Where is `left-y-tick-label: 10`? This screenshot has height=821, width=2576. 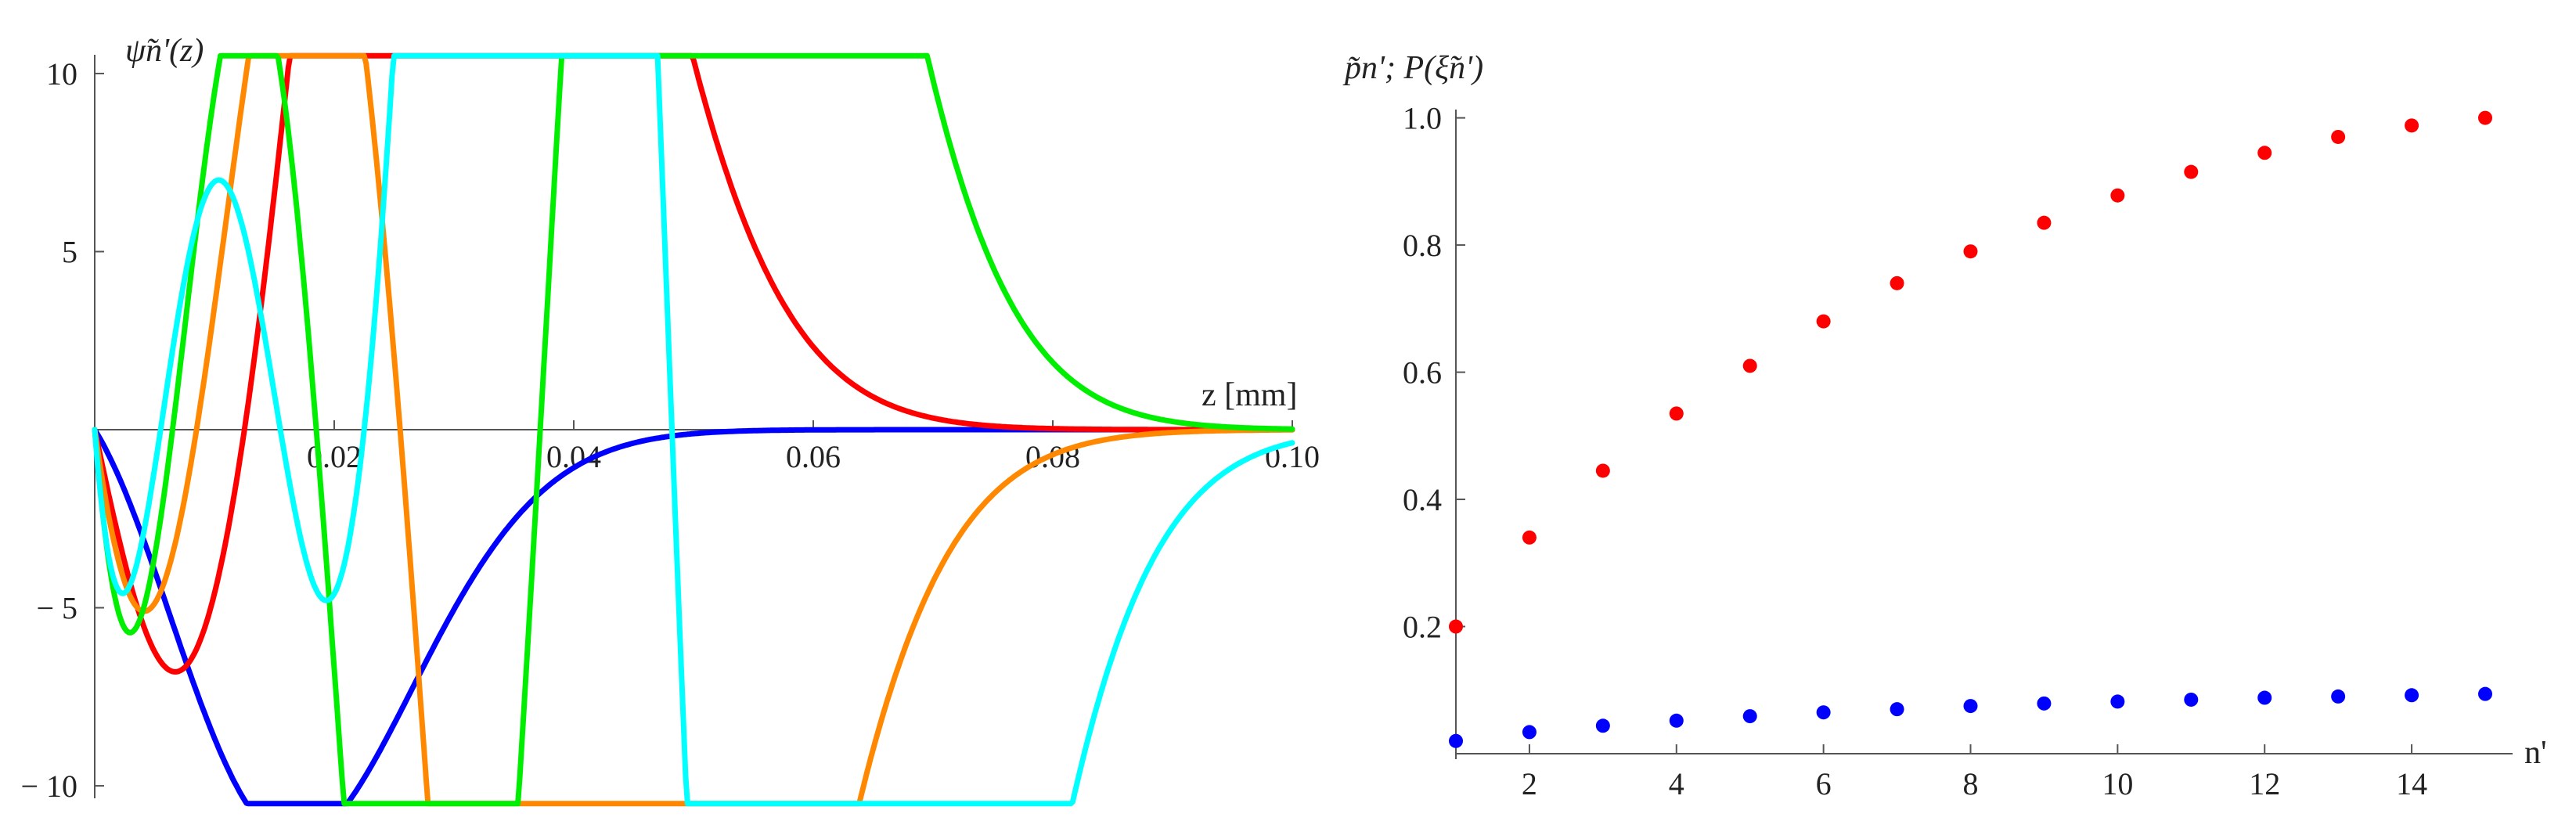 left-y-tick-label: 10 is located at coordinates (61, 74).